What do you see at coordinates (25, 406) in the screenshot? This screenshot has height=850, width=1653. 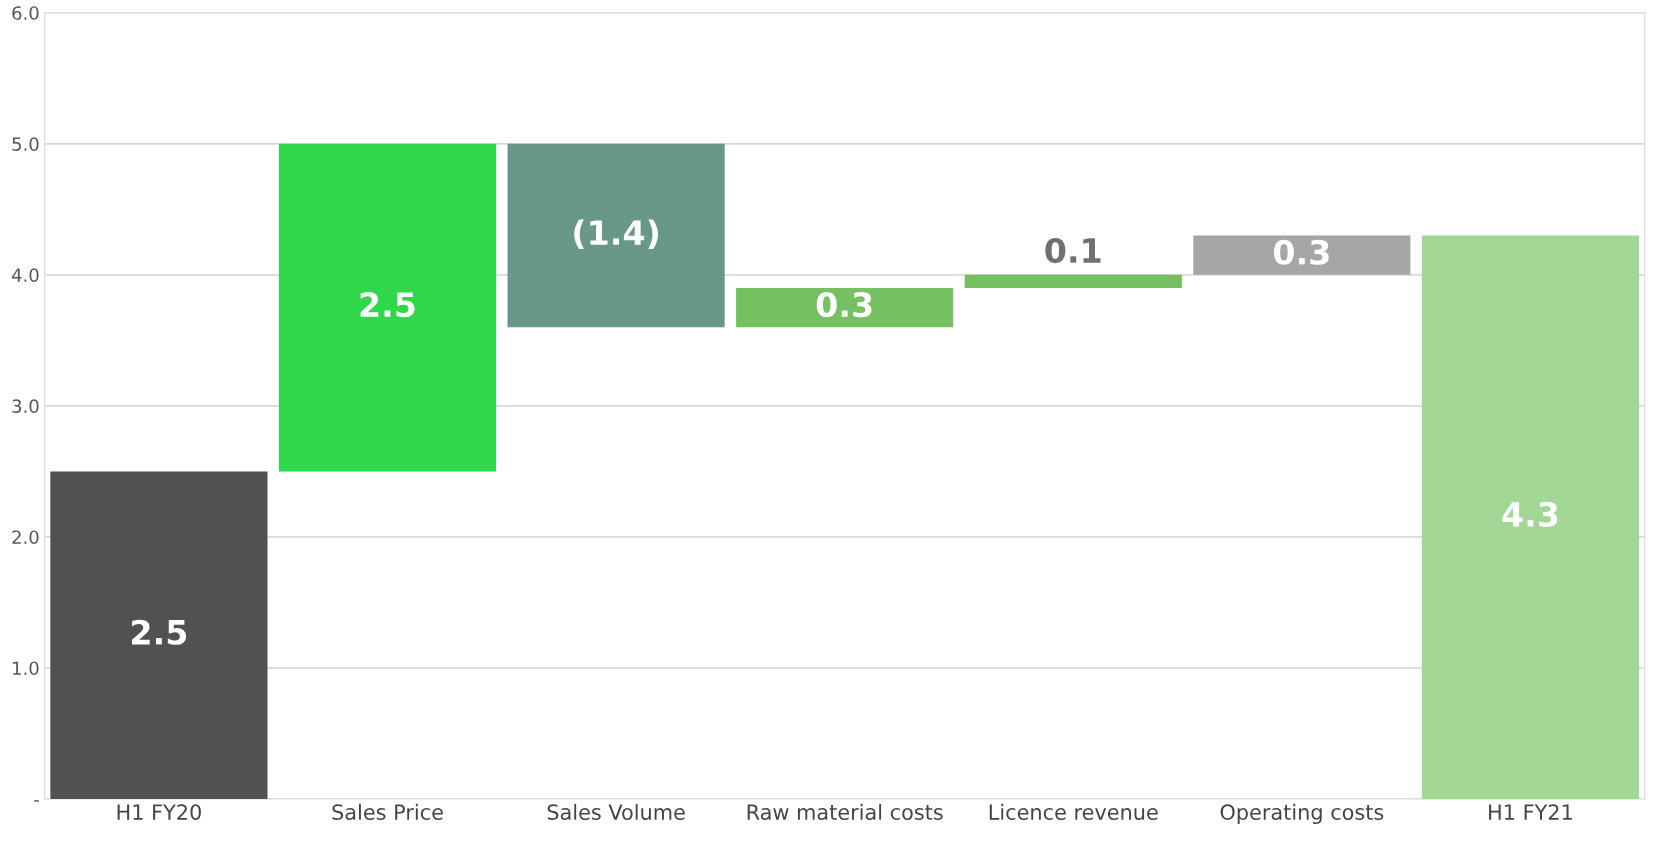 I see `y-tick-label: 3.0` at bounding box center [25, 406].